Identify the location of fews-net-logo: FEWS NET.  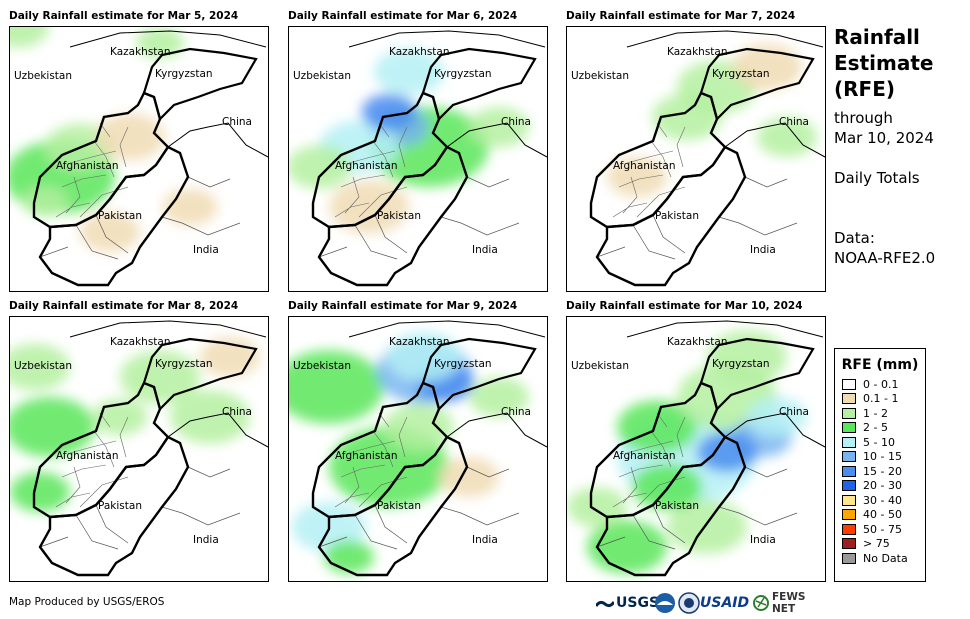
(799, 603).